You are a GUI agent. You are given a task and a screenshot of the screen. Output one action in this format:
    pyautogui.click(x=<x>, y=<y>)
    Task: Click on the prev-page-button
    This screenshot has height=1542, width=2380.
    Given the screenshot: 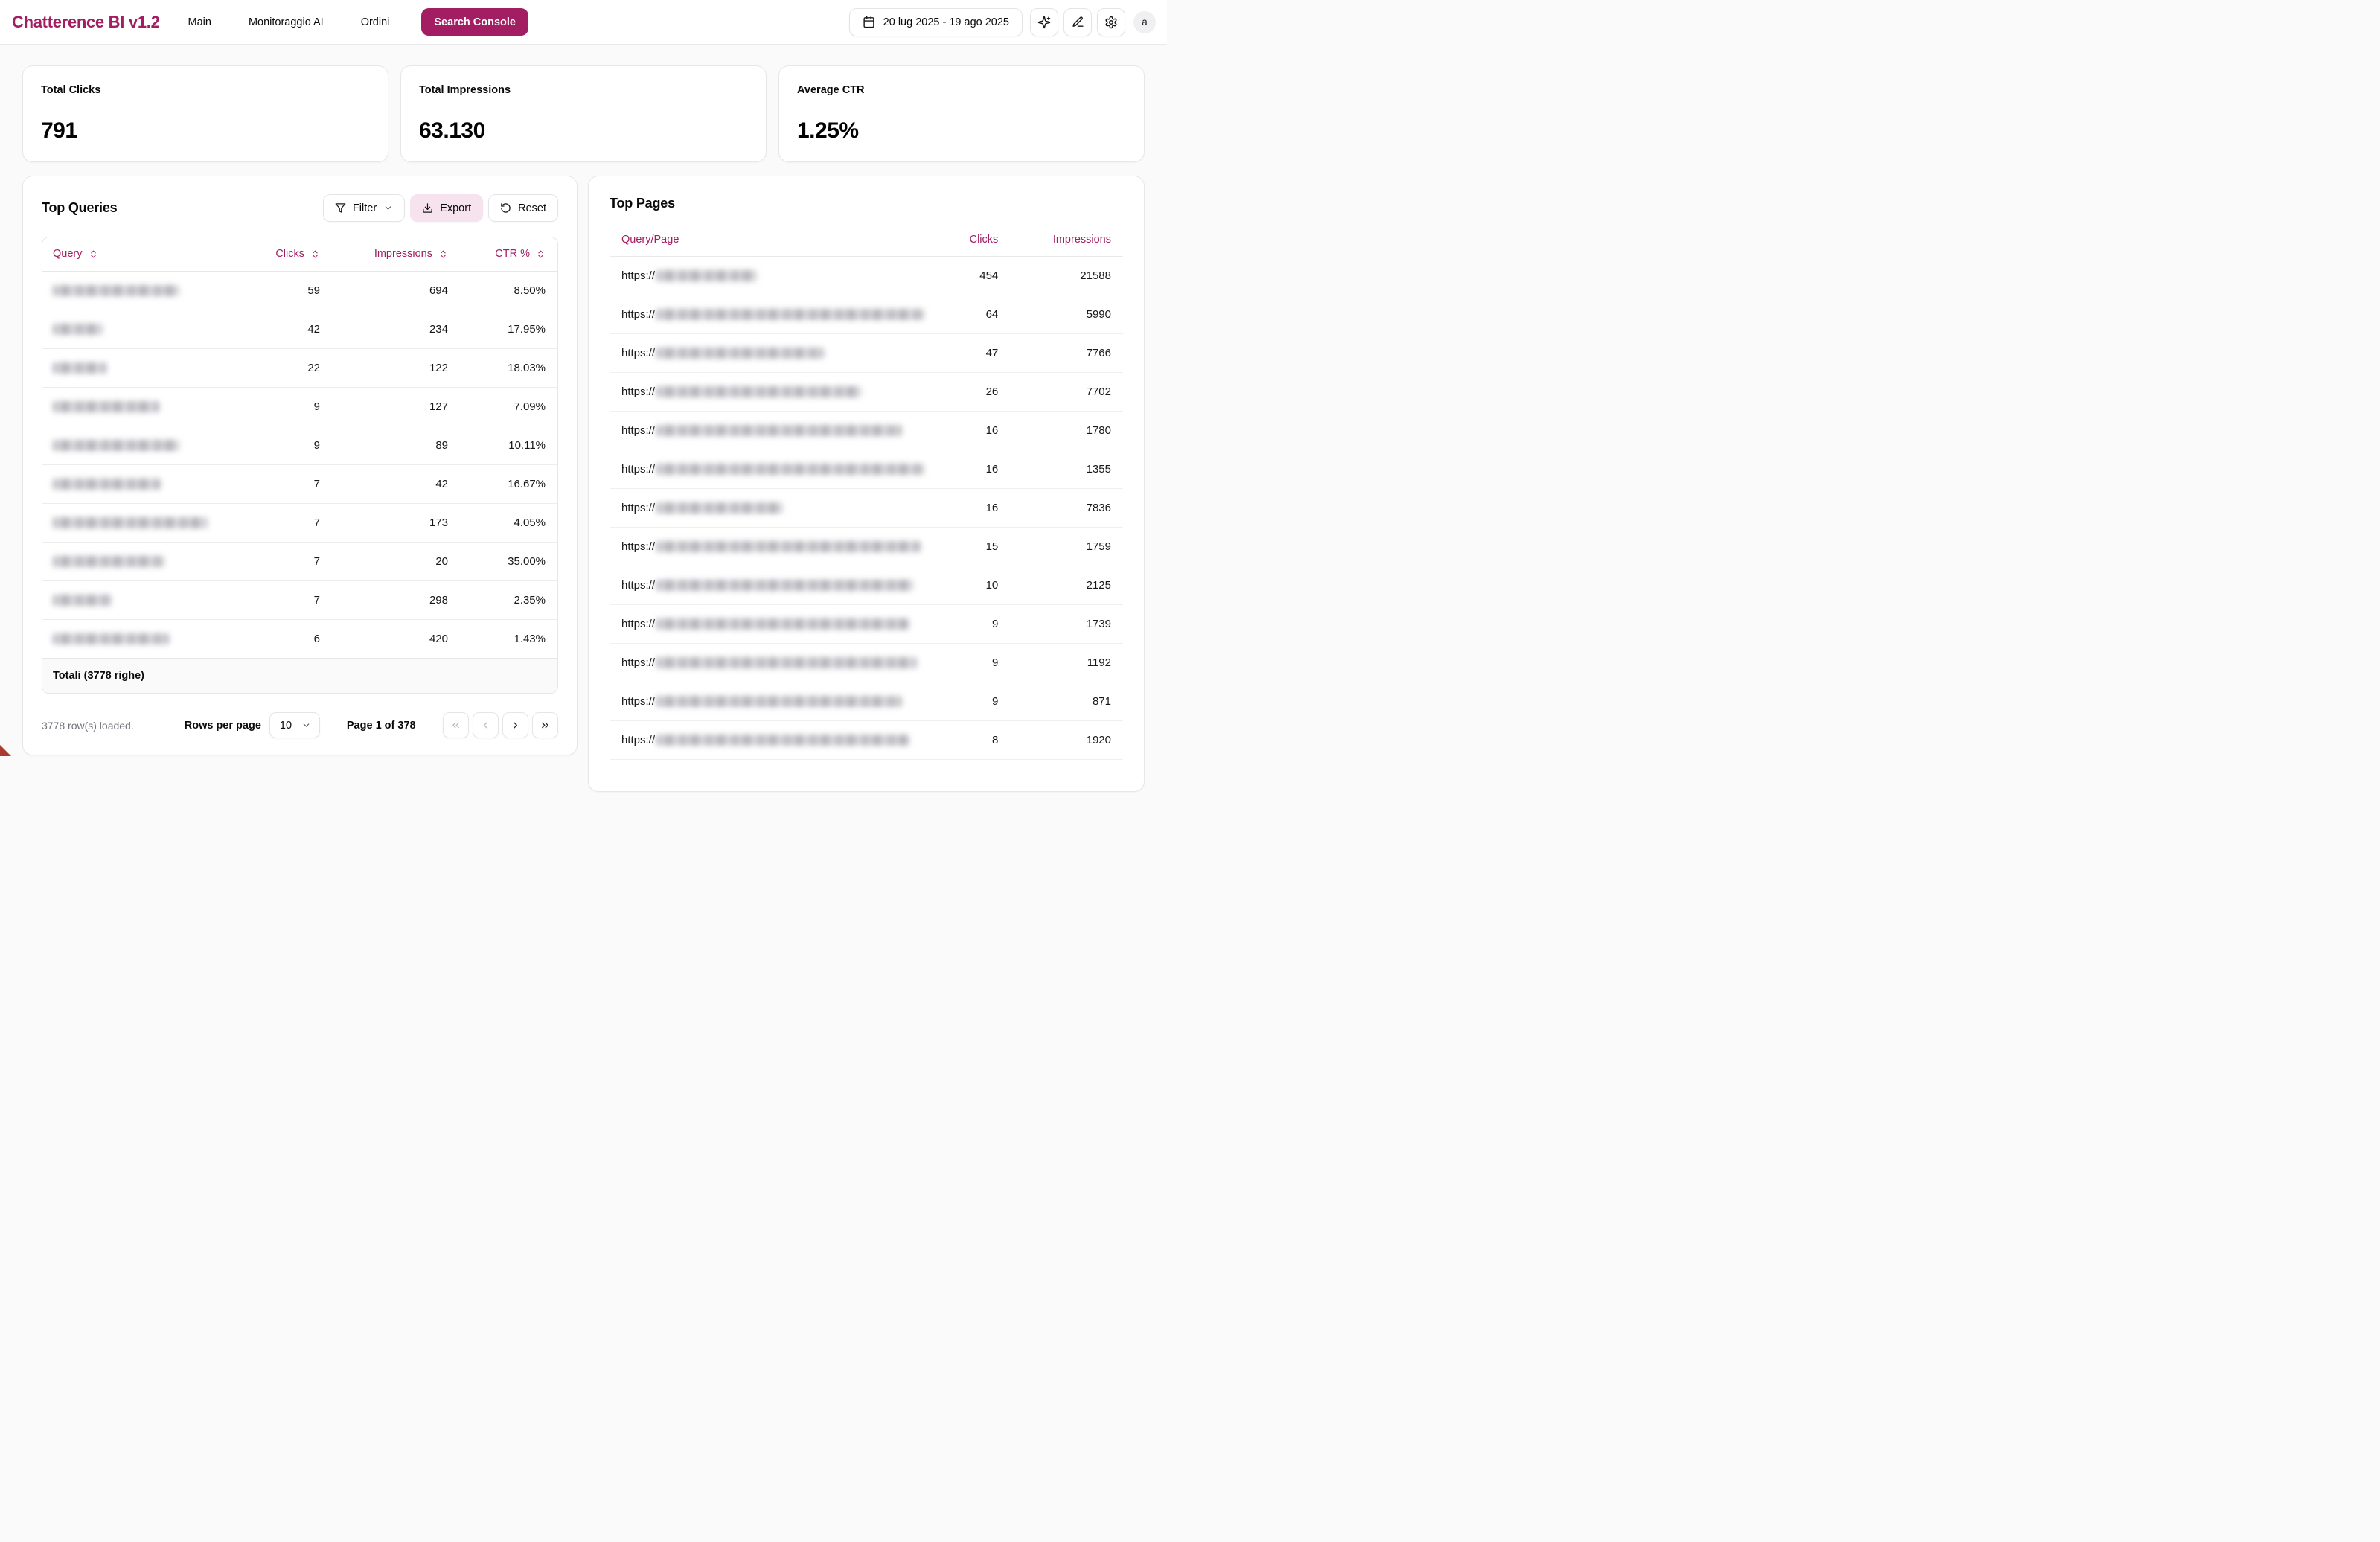 What is the action you would take?
    pyautogui.click(x=486, y=725)
    